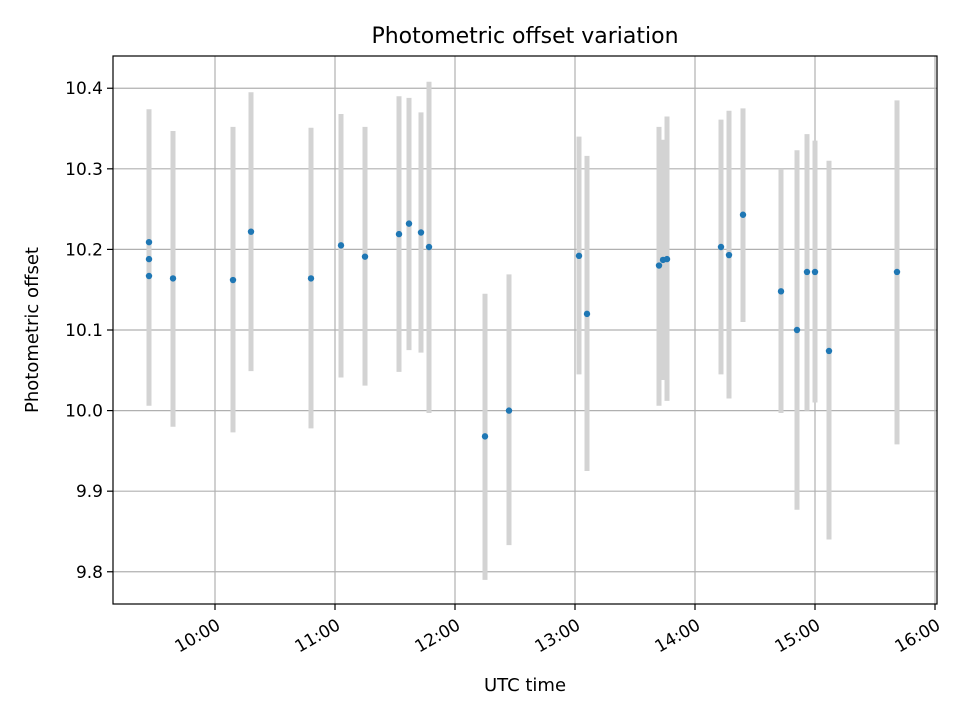 The width and height of the screenshot is (960, 720). Describe the element at coordinates (84, 331) in the screenshot. I see `y-tick-label: 10.1` at that location.